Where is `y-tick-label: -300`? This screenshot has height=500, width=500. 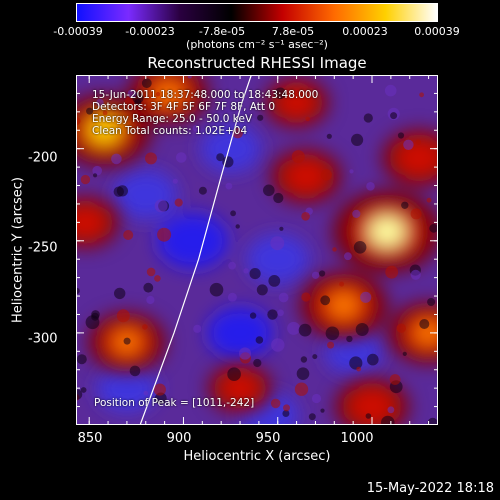
y-tick-label: -300 is located at coordinates (43, 339).